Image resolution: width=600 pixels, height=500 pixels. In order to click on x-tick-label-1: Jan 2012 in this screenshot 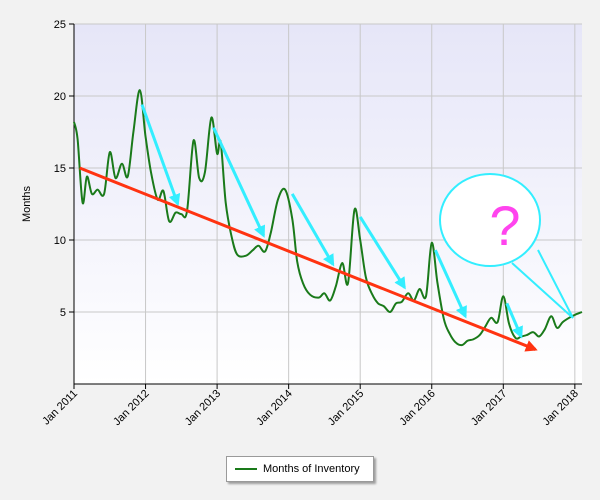, I will do `click(131, 408)`.